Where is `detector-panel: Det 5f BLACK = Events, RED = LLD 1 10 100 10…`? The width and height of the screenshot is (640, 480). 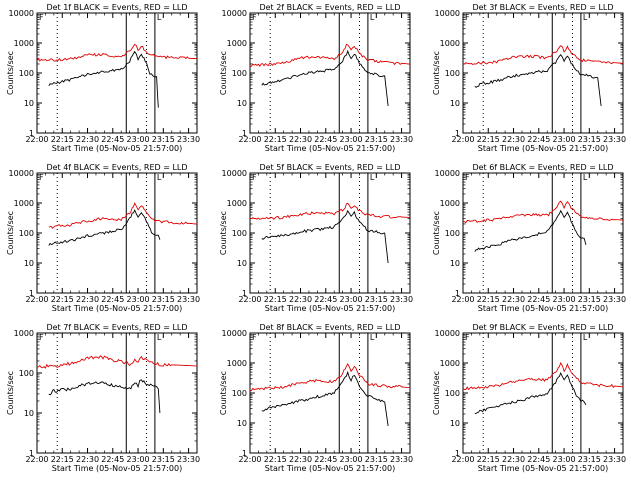
detector-panel: Det 5f BLACK = Events, RED = LLD 1 10 100 10… is located at coordinates (316, 238).